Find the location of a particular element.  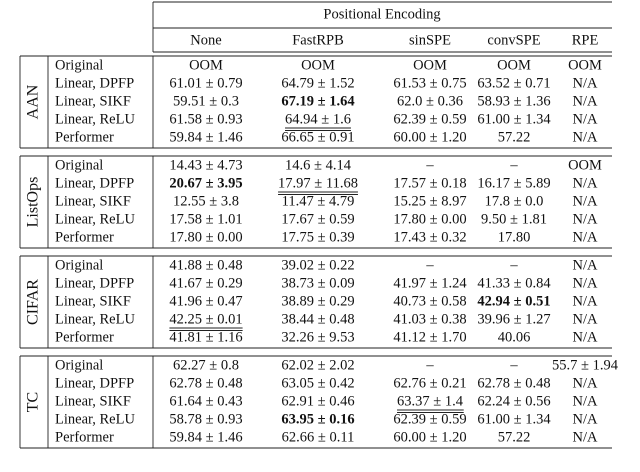

cell: 62.91 ± 0.46 is located at coordinates (317, 401).